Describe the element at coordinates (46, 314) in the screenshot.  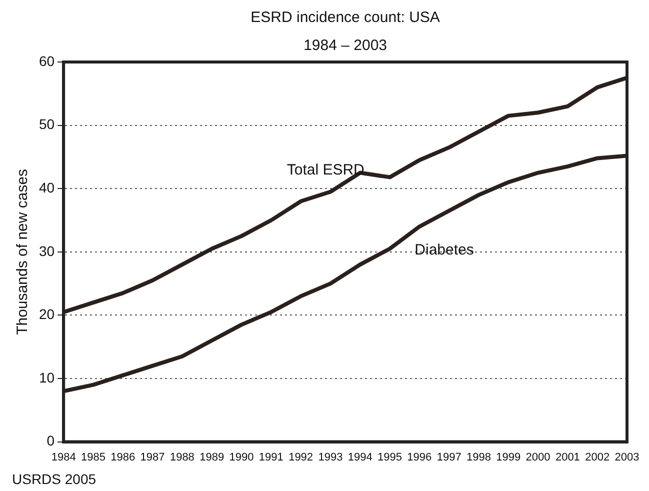
I see `y-tick-label: 20` at that location.